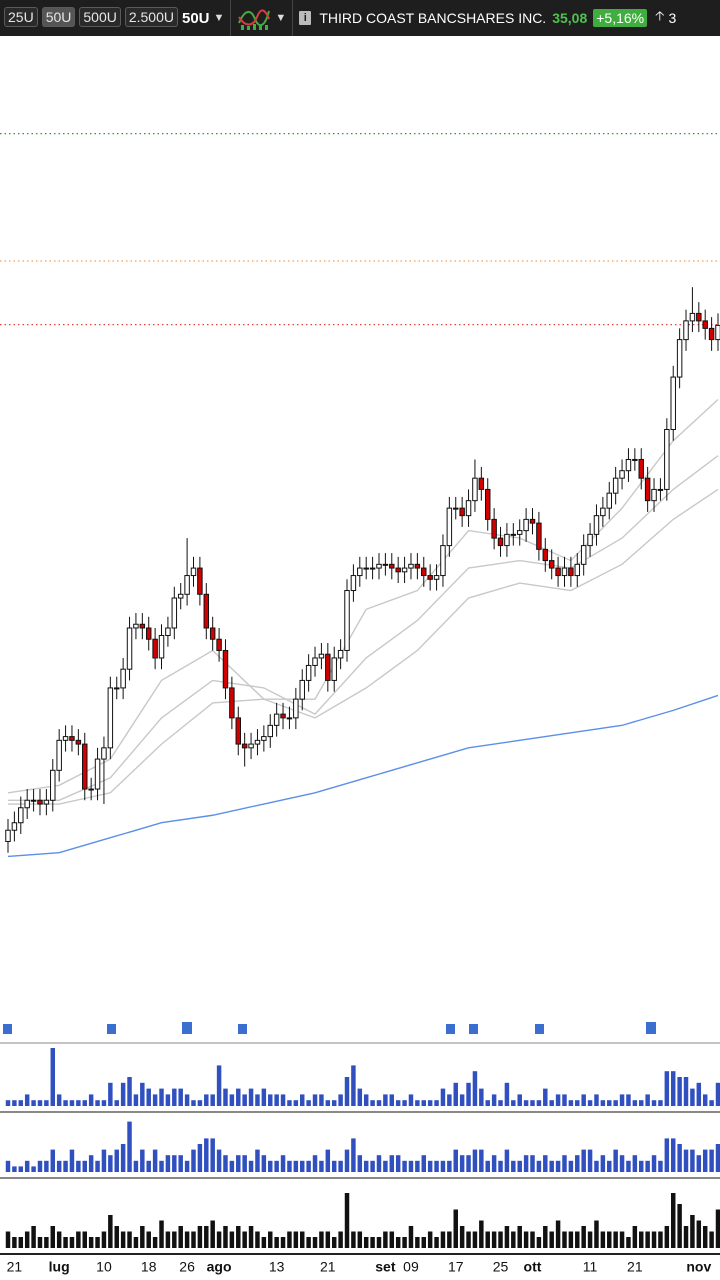  What do you see at coordinates (219, 1267) in the screenshot?
I see `x-tick-label: ago` at bounding box center [219, 1267].